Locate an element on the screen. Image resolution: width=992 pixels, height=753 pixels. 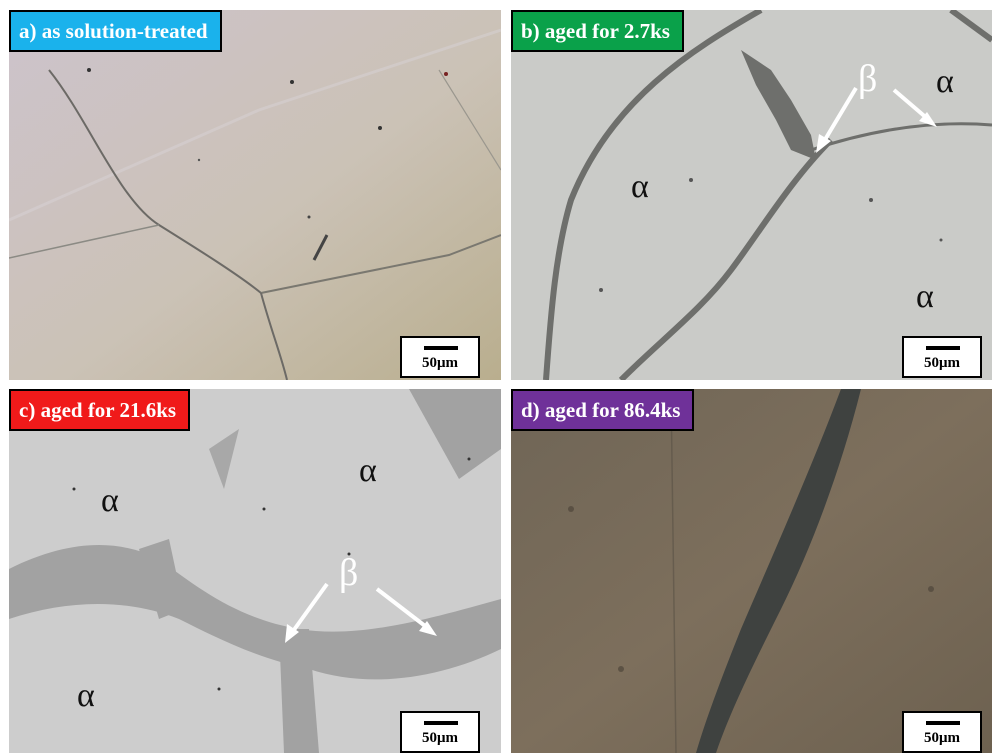
alpha-label-c2: α is located at coordinates (368, 470).